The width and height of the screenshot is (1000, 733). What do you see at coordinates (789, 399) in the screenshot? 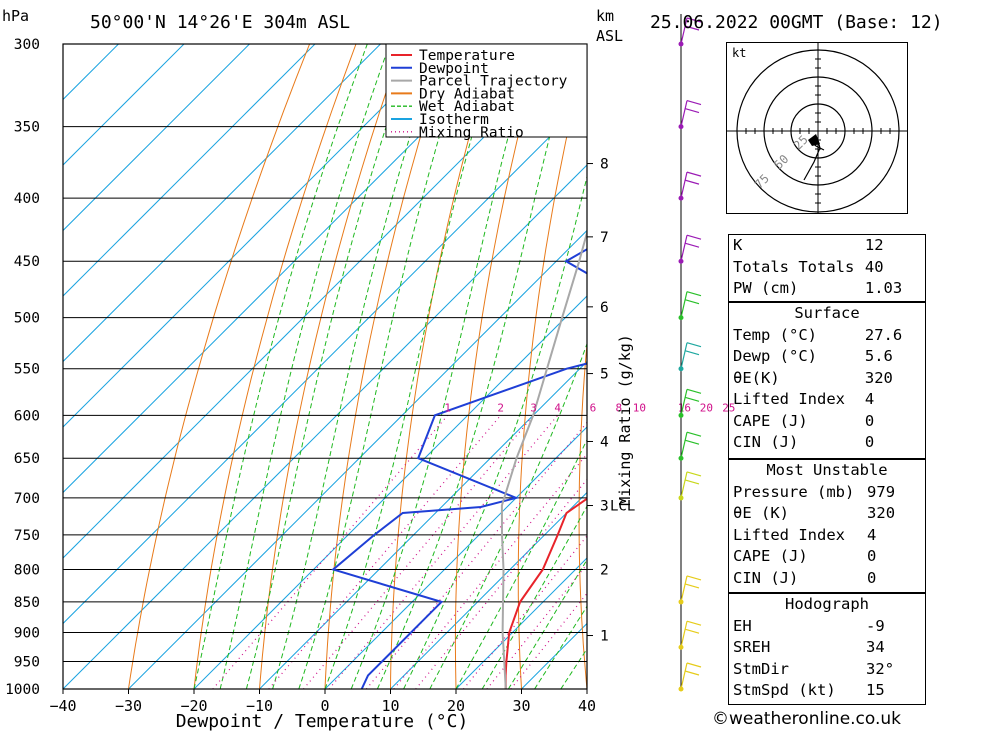
I see `surface-key: Lifted Index` at bounding box center [789, 399].